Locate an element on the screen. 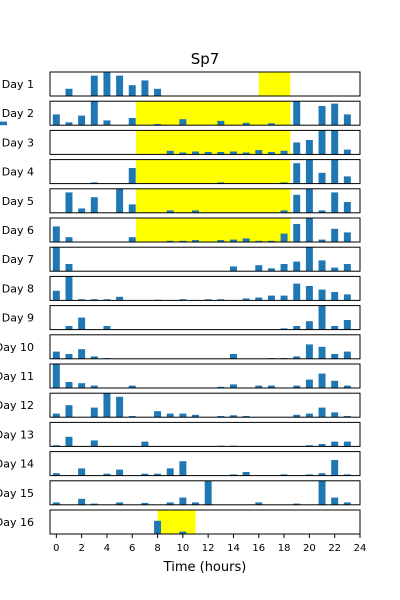 This screenshot has width=400, height=600. day-panel-1: Day 1 is located at coordinates (181, 84).